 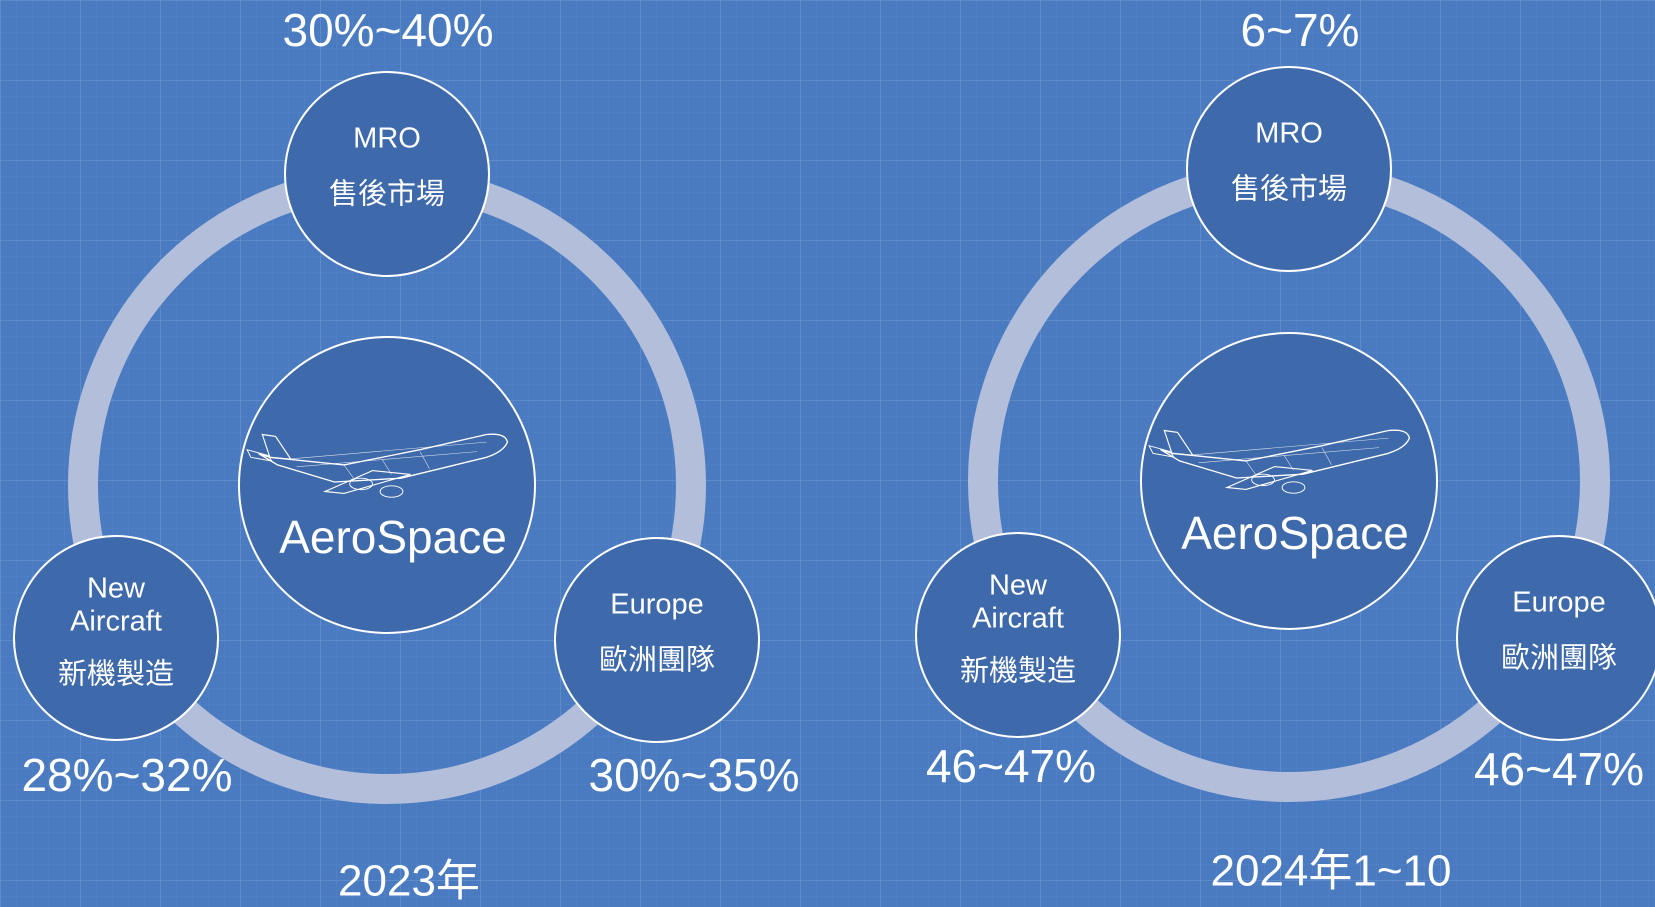 What do you see at coordinates (409, 881) in the screenshot?
I see `caption: 2023年` at bounding box center [409, 881].